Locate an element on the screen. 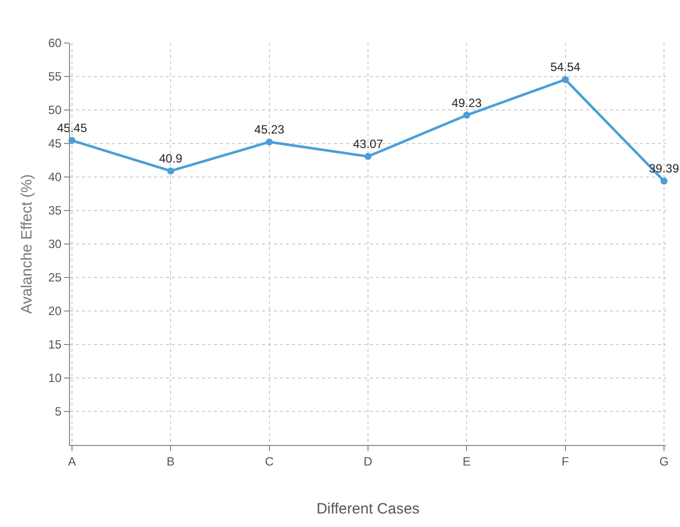 The width and height of the screenshot is (680, 527). y-axis-title: Avalanche Effect (%) is located at coordinates (27, 244).